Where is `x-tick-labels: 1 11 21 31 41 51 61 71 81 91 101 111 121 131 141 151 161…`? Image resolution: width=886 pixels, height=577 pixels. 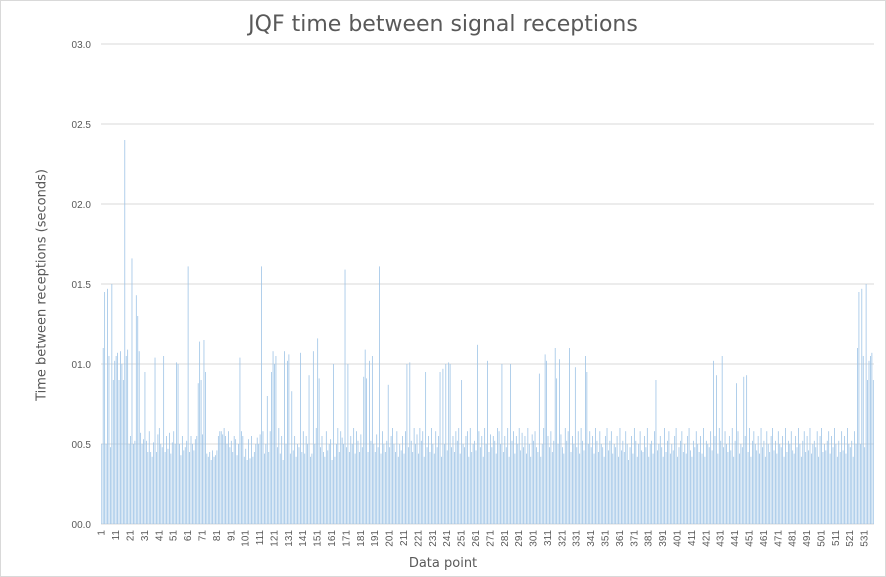 x-tick-labels: 1 11 21 31 41 51 61 71 81 91 101 111 121 131 141 151 161… is located at coordinates (484, 538).